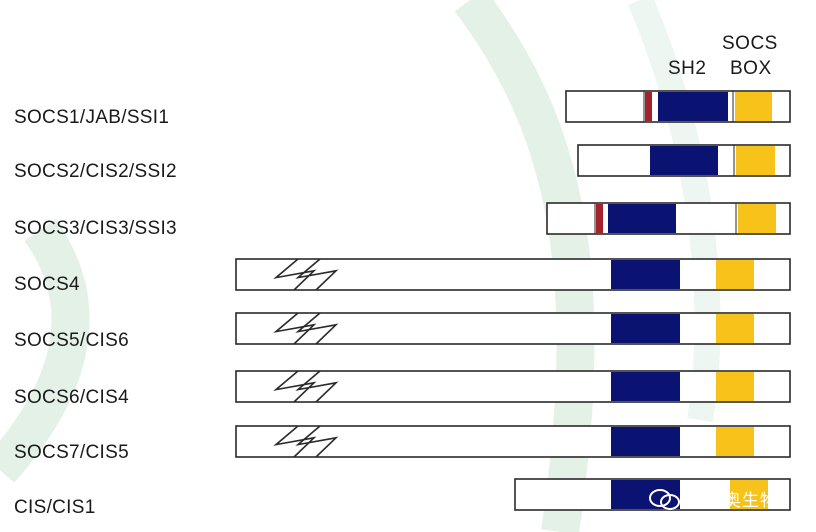 Image resolution: width=816 pixels, height=532 pixels. Describe the element at coordinates (295, 274) in the screenshot. I see `row-4-break-line-left` at that location.